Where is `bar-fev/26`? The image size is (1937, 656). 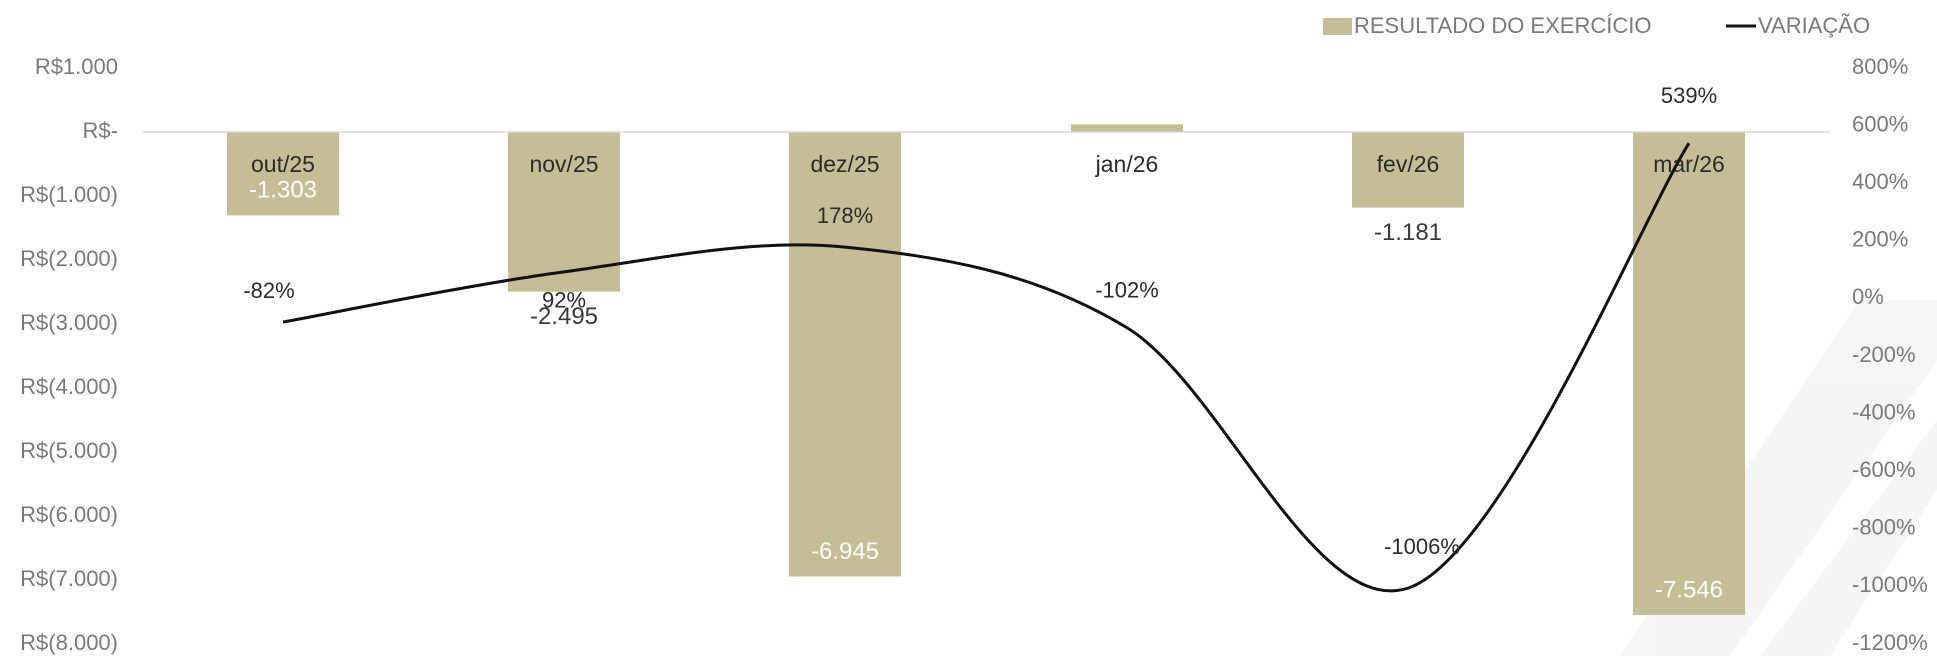 bar-fev/26 is located at coordinates (1408, 170).